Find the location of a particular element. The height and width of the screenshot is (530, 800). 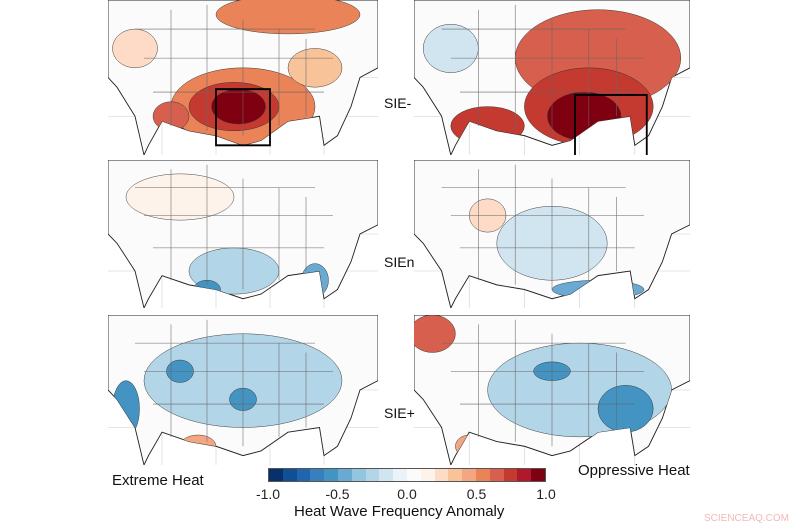

colorbar-tick-label: 1.0 is located at coordinates (546, 494).